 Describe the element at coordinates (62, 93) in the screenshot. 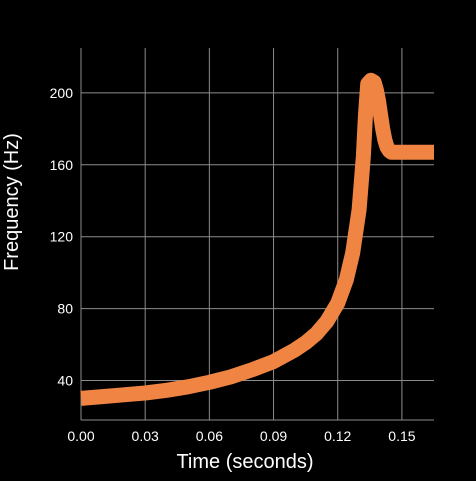

I see `y-tick-label: 200` at that location.